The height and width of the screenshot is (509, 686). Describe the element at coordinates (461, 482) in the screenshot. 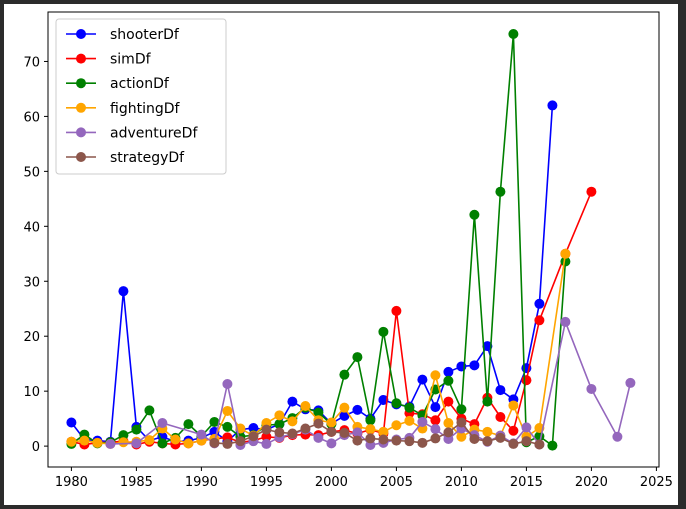

I see `x-tick-label: 2010` at that location.